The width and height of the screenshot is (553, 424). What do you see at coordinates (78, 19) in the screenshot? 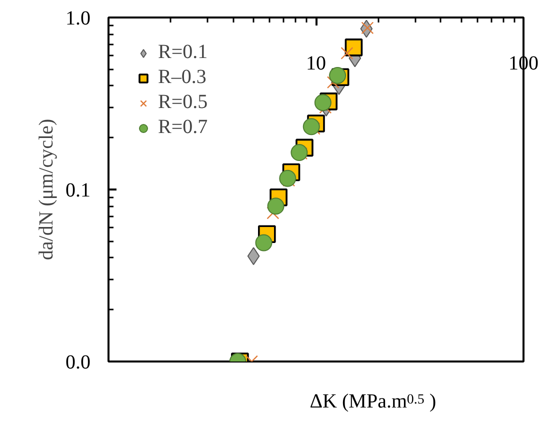
I see `y-tick-label: 1.0` at bounding box center [78, 19].